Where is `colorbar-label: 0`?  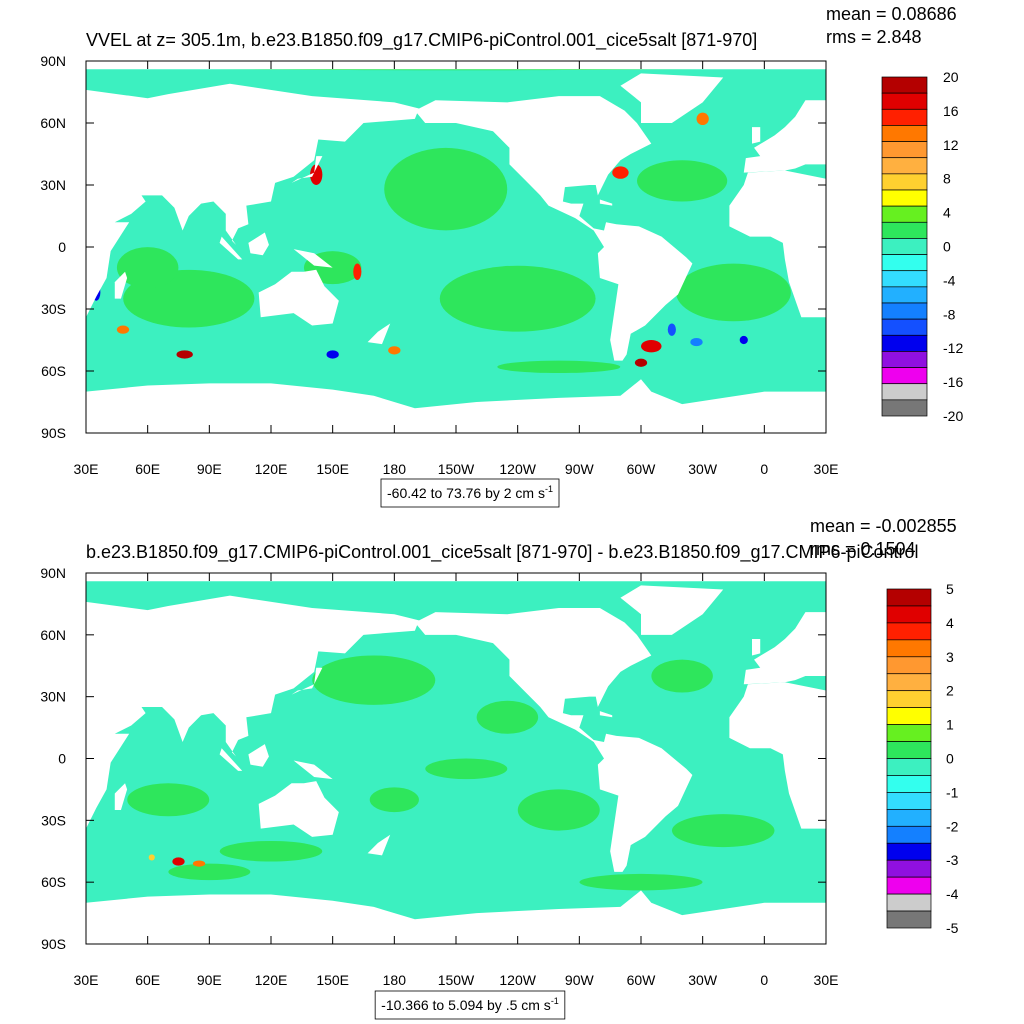 colorbar-label: 0 is located at coordinates (950, 759).